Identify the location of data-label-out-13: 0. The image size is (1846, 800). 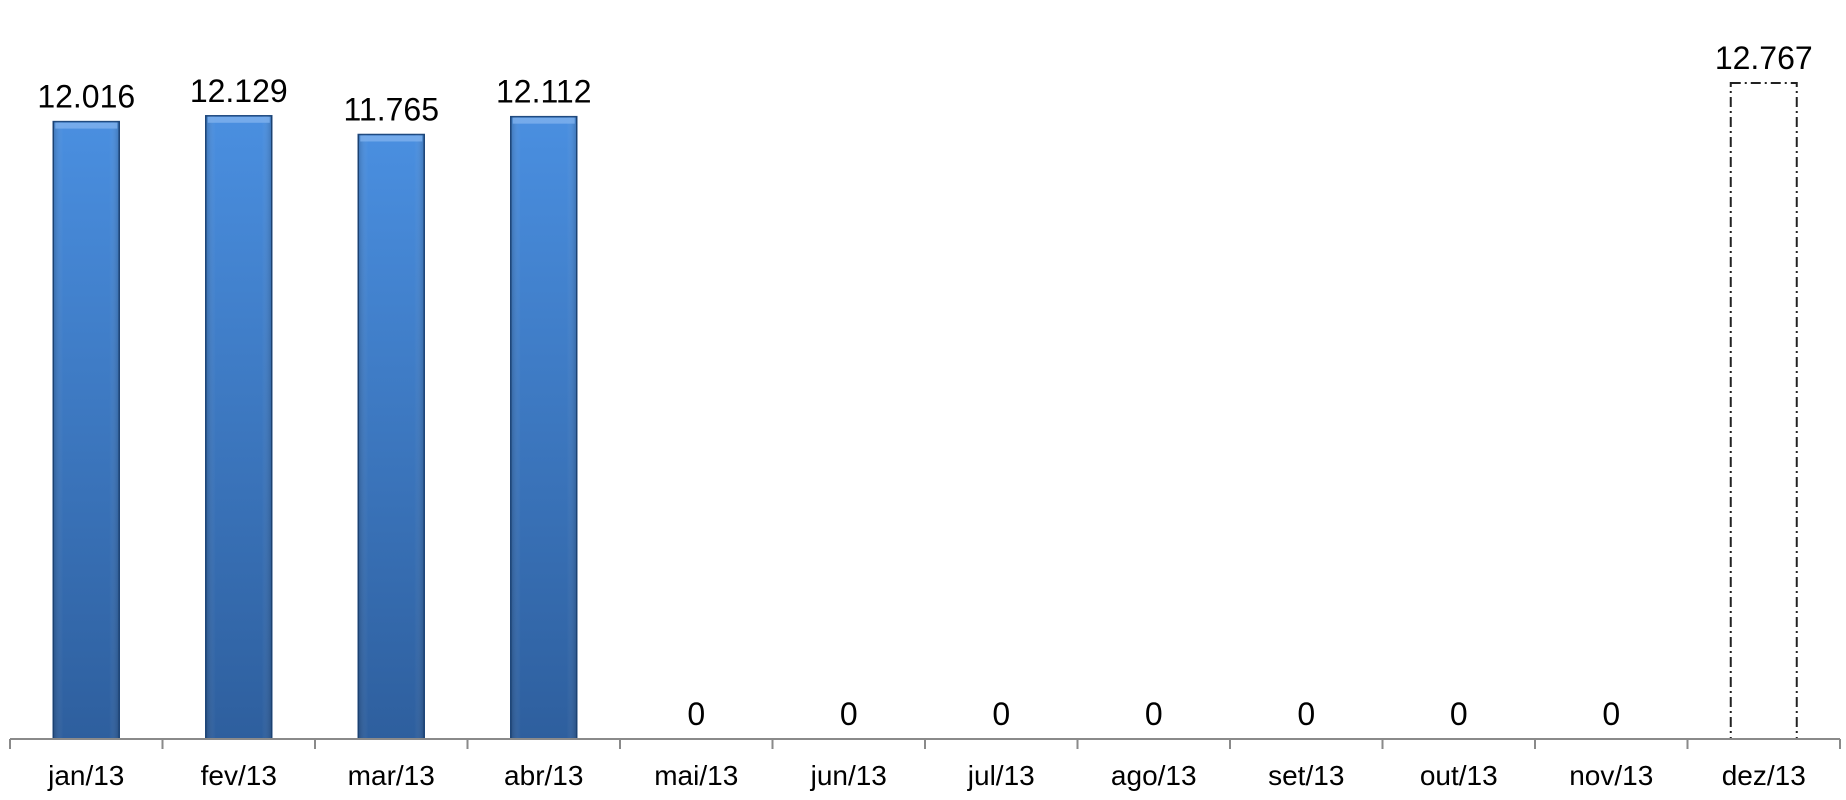
(1459, 714).